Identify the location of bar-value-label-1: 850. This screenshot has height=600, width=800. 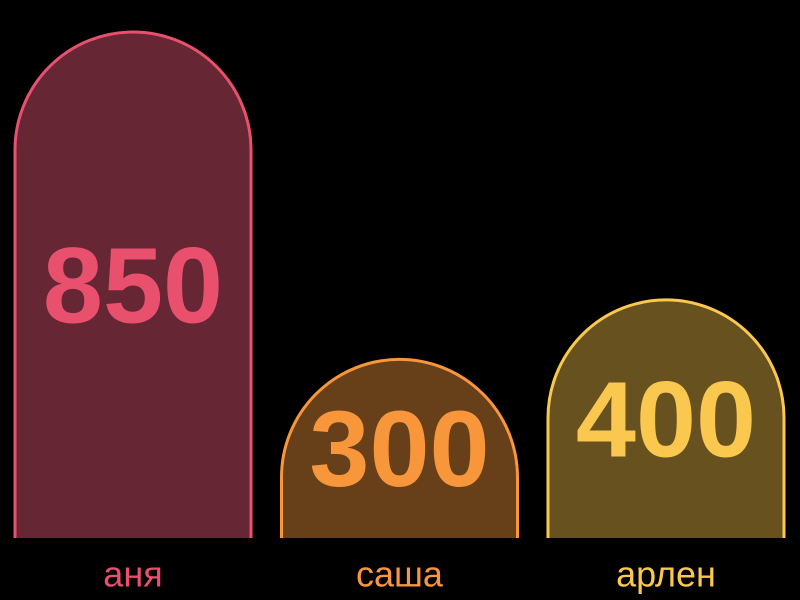
(133, 285).